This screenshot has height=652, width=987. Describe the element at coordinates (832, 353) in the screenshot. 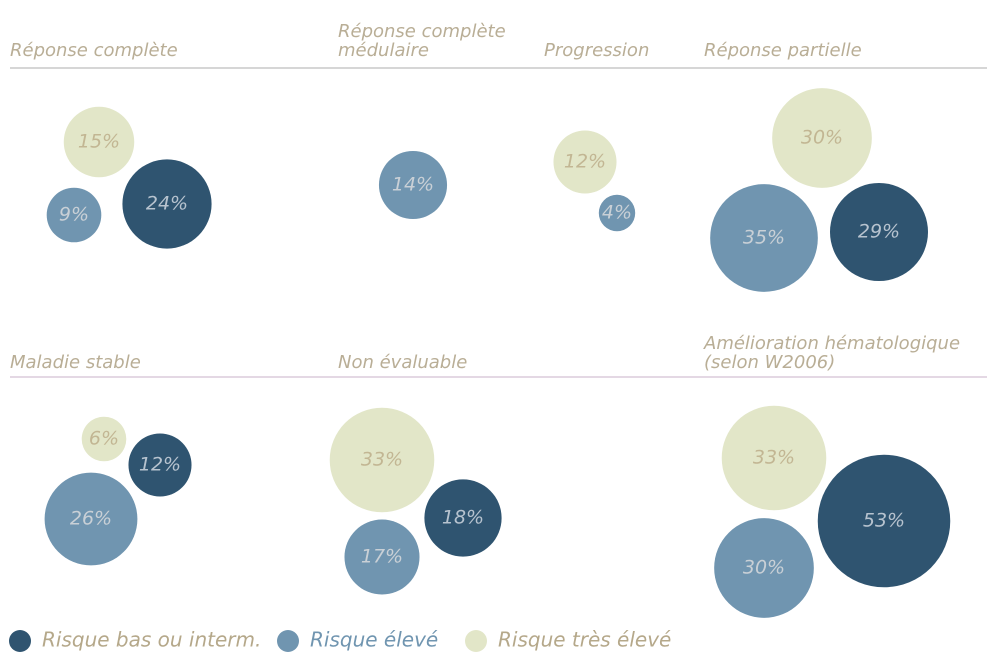

I see `panel-title: Amélioration hématologique (selon W2006)` at that location.